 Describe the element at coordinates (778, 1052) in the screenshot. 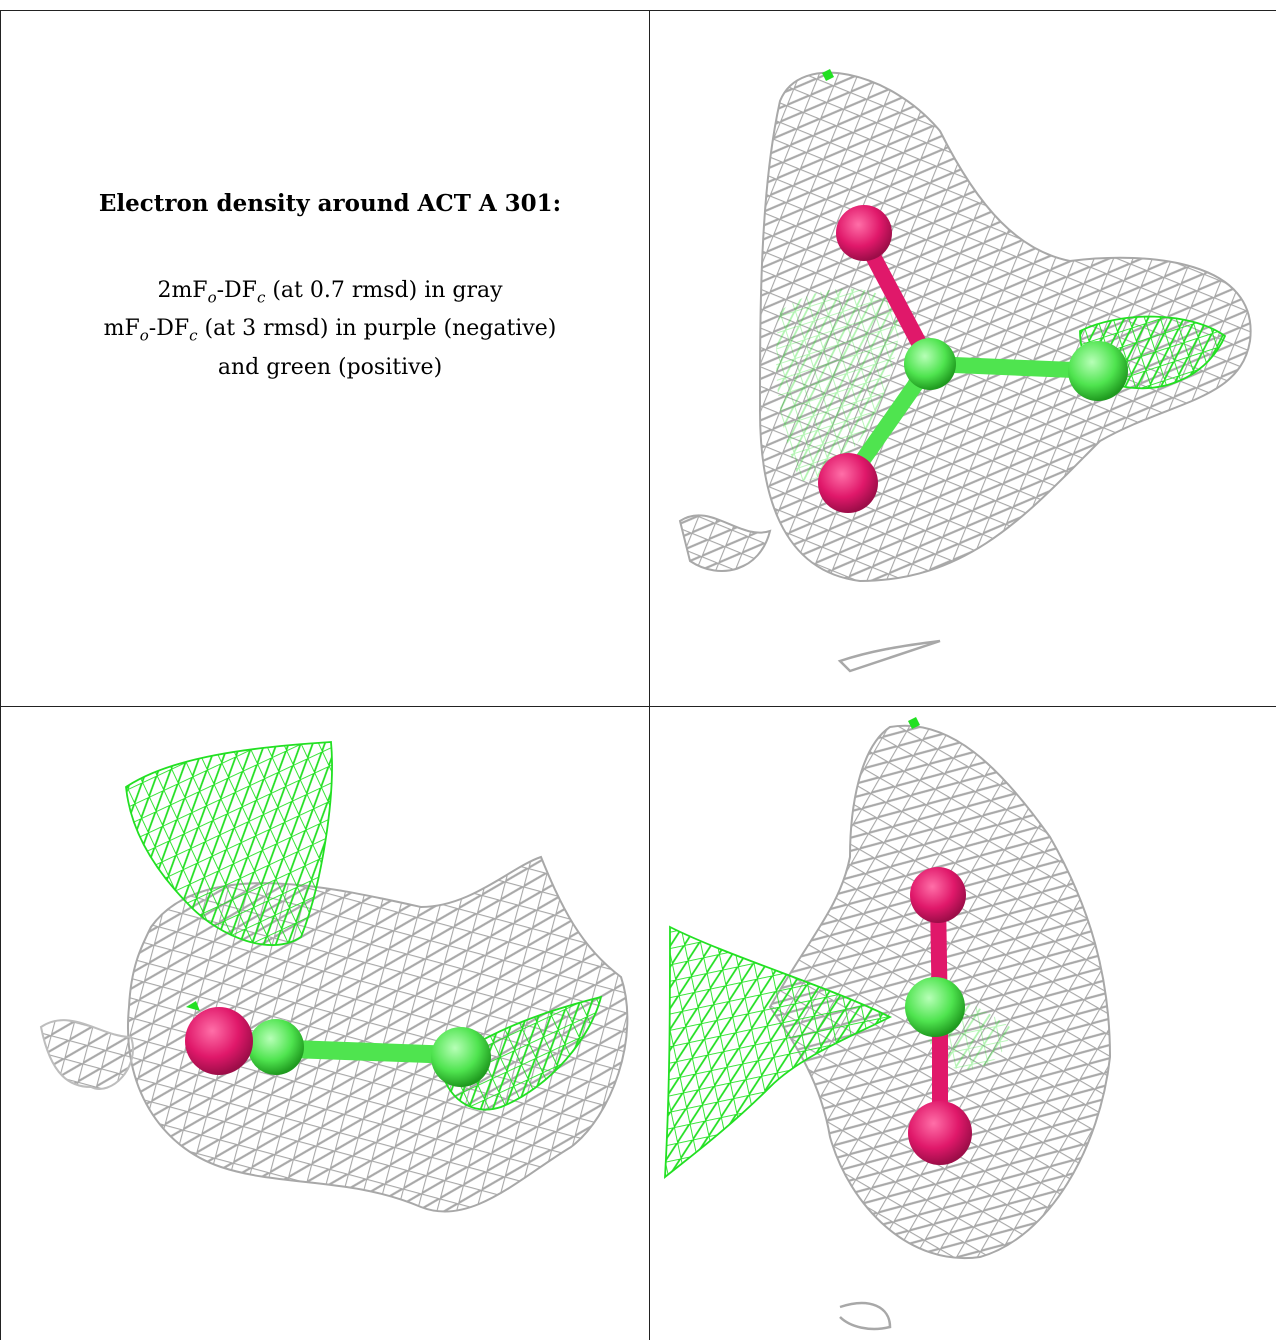

I see `green-mesh-bottom-right` at that location.